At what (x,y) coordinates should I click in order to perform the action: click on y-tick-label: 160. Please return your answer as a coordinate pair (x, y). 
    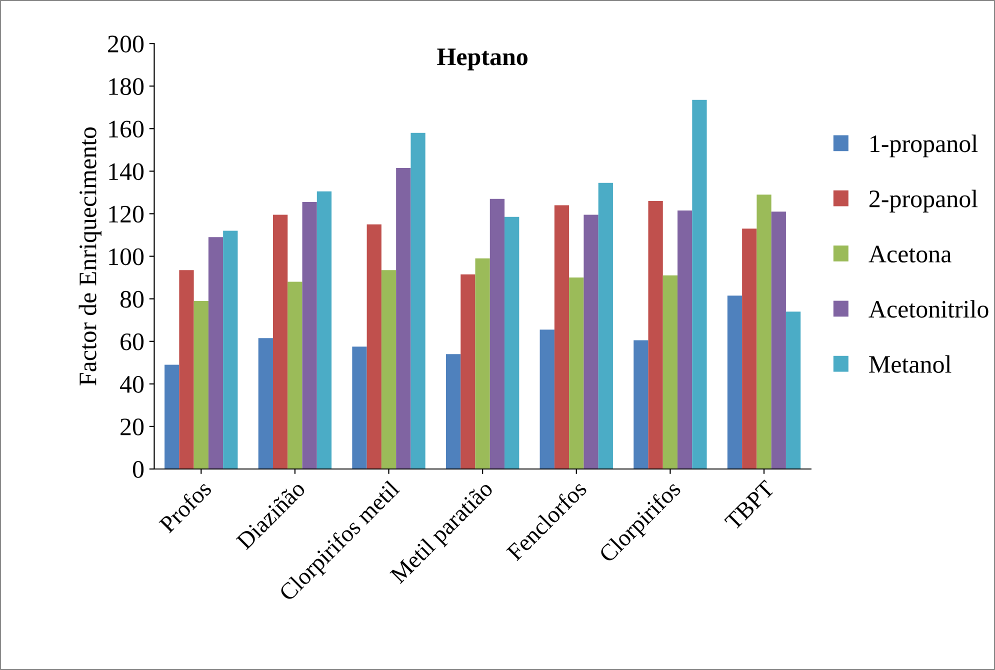
    Looking at the image, I should click on (126, 129).